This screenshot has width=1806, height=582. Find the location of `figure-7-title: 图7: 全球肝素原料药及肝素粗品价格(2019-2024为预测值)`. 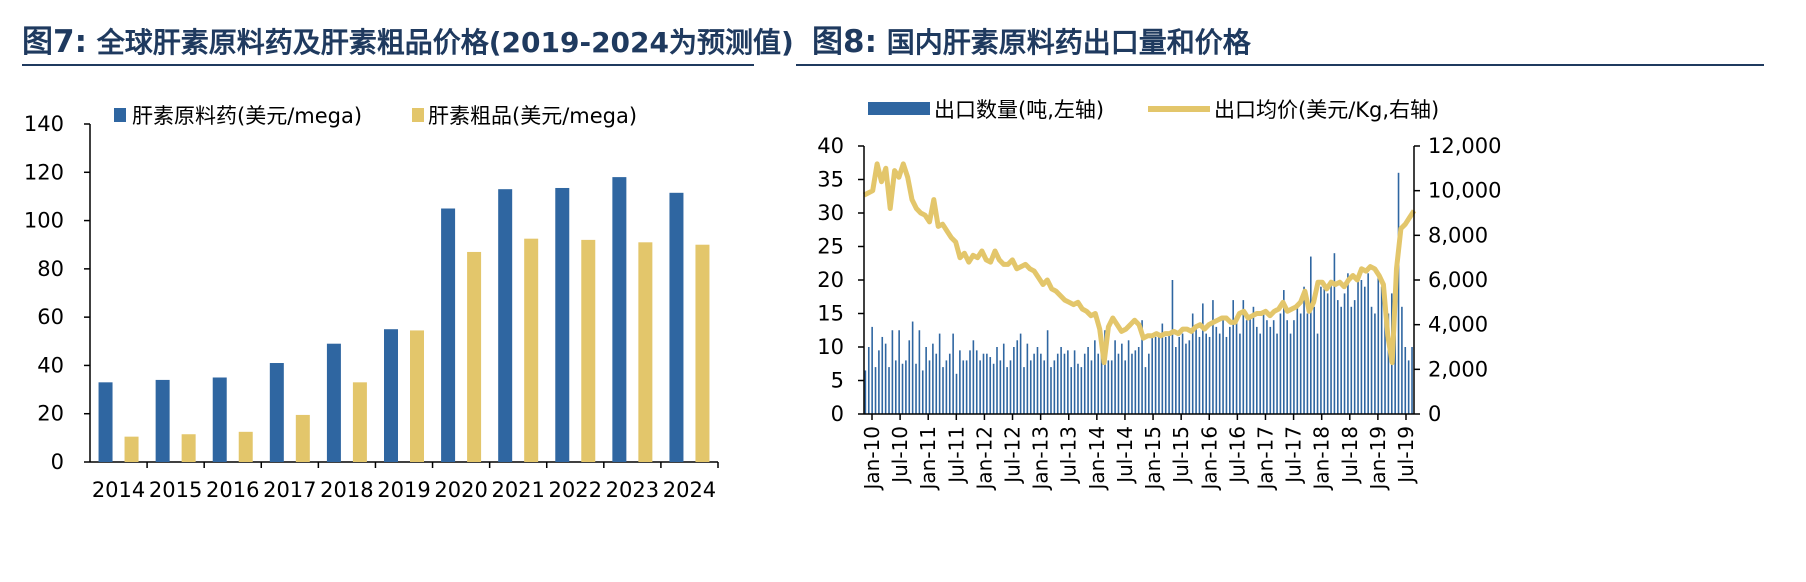

figure-7-title: 图7: 全球肝素原料药及肝素粗品价格(2019-2024为预测值) is located at coordinates (408, 38).